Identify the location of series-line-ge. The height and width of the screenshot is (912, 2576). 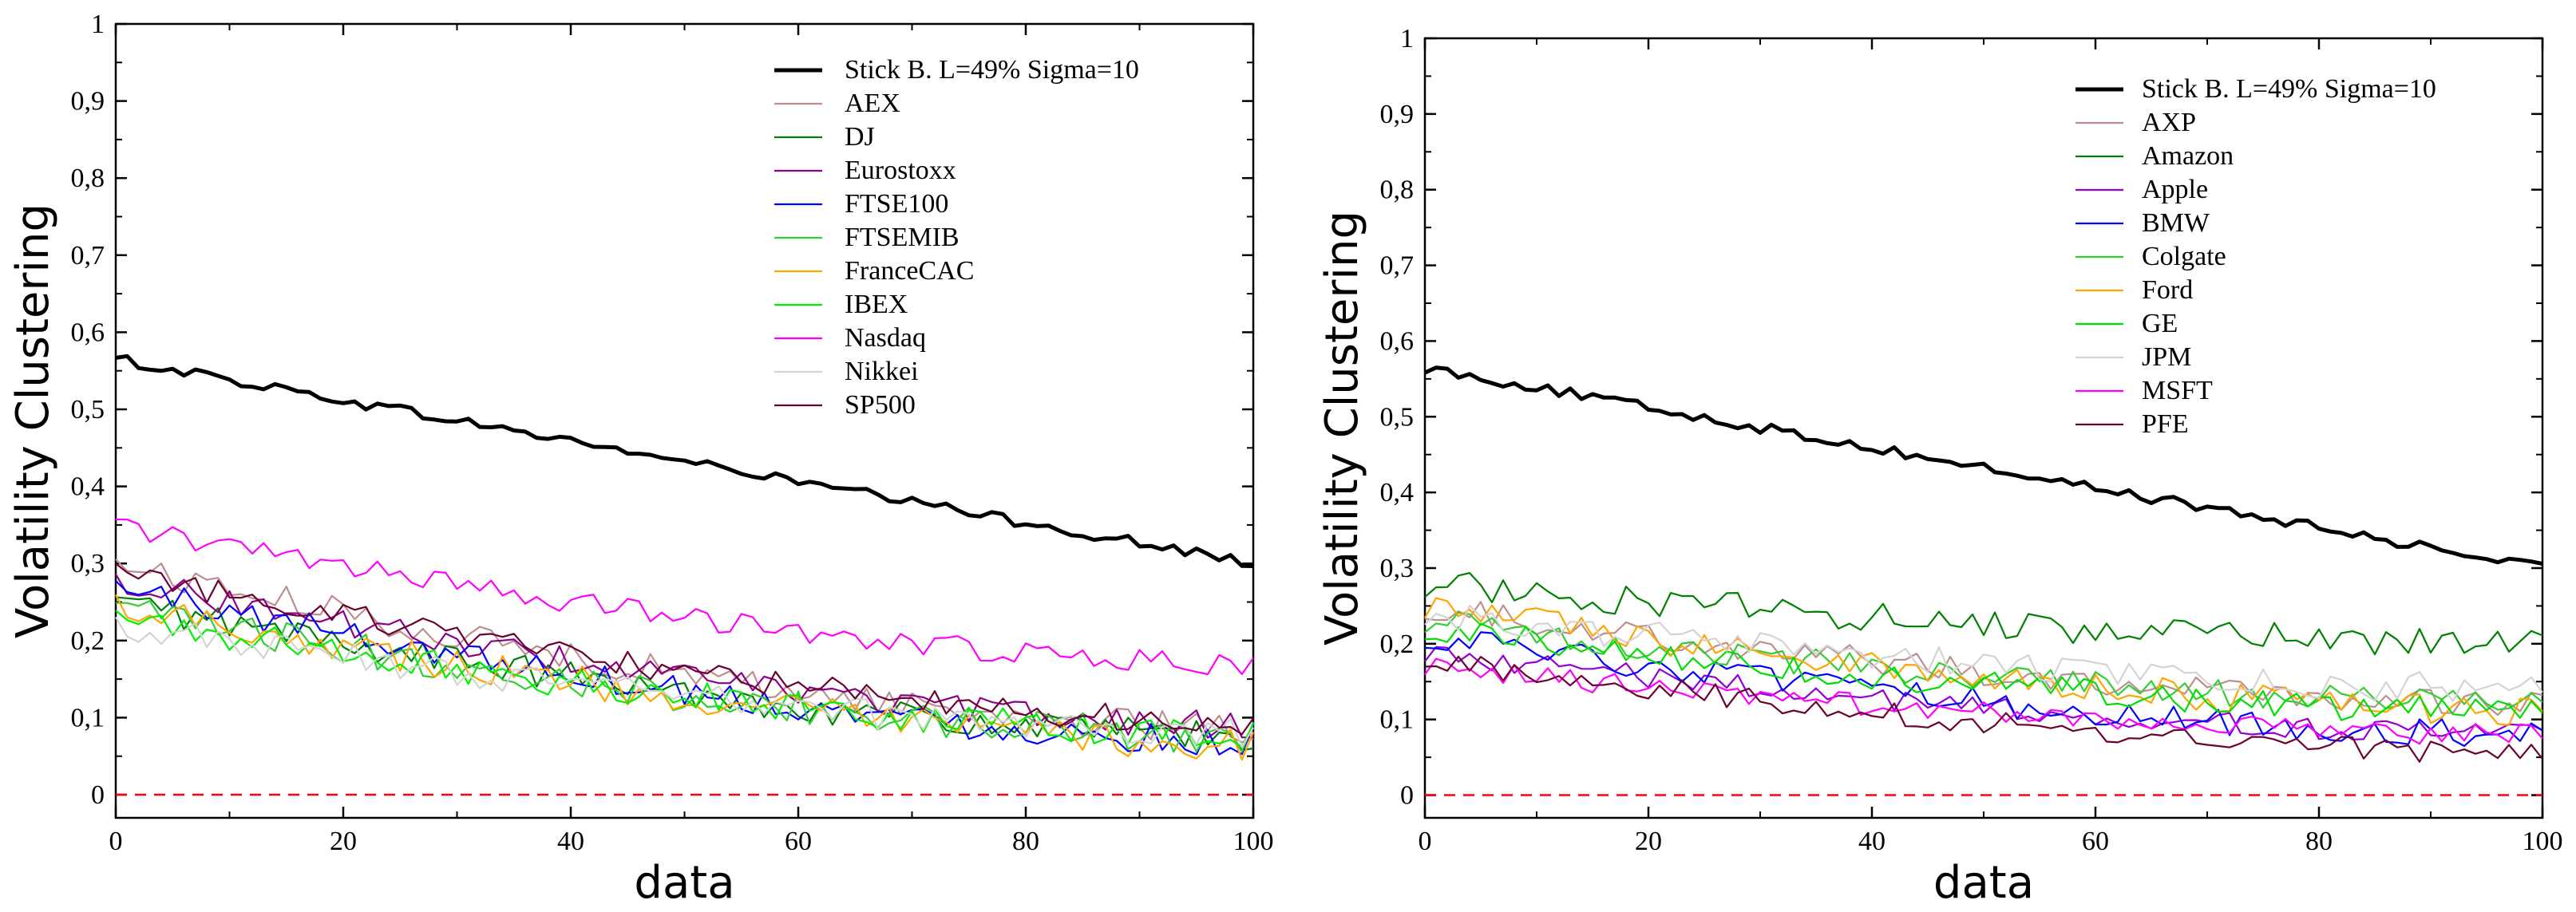
(1984, 671).